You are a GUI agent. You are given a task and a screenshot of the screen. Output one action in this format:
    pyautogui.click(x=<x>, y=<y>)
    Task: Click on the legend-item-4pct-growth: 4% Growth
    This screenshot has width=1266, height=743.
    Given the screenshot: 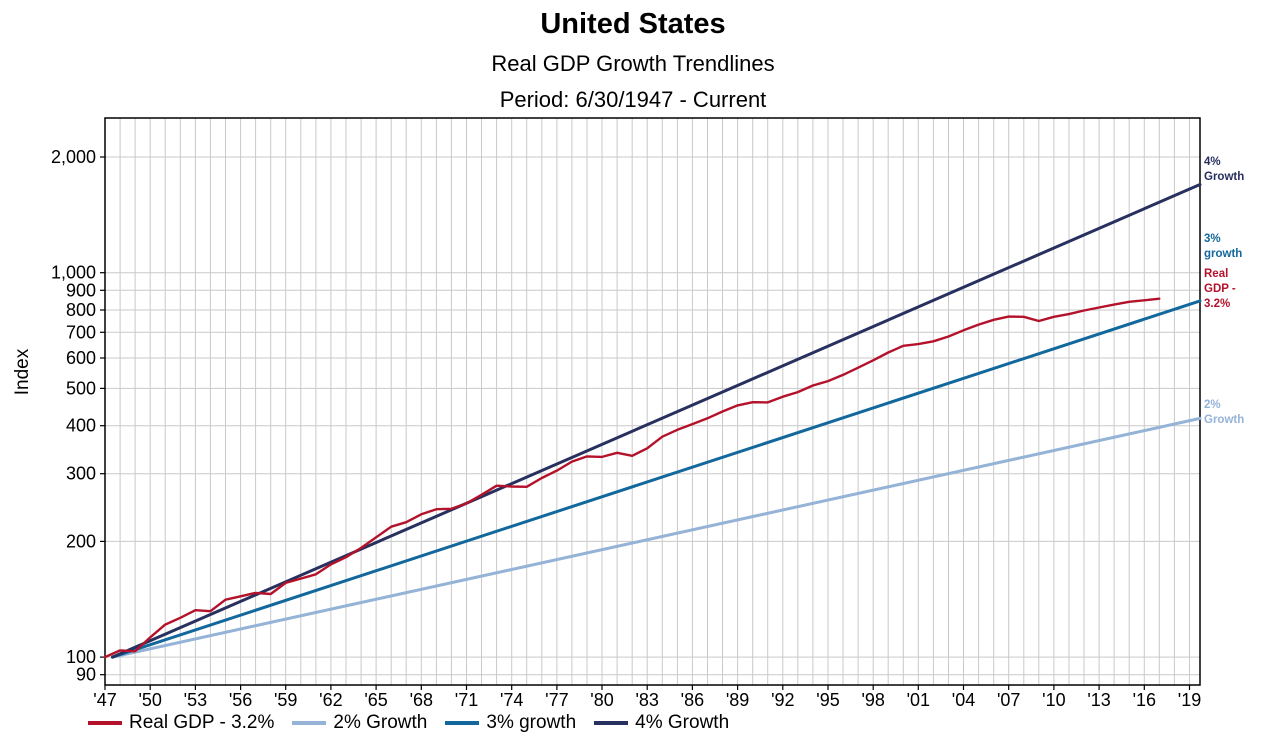 What is the action you would take?
    pyautogui.click(x=661, y=723)
    